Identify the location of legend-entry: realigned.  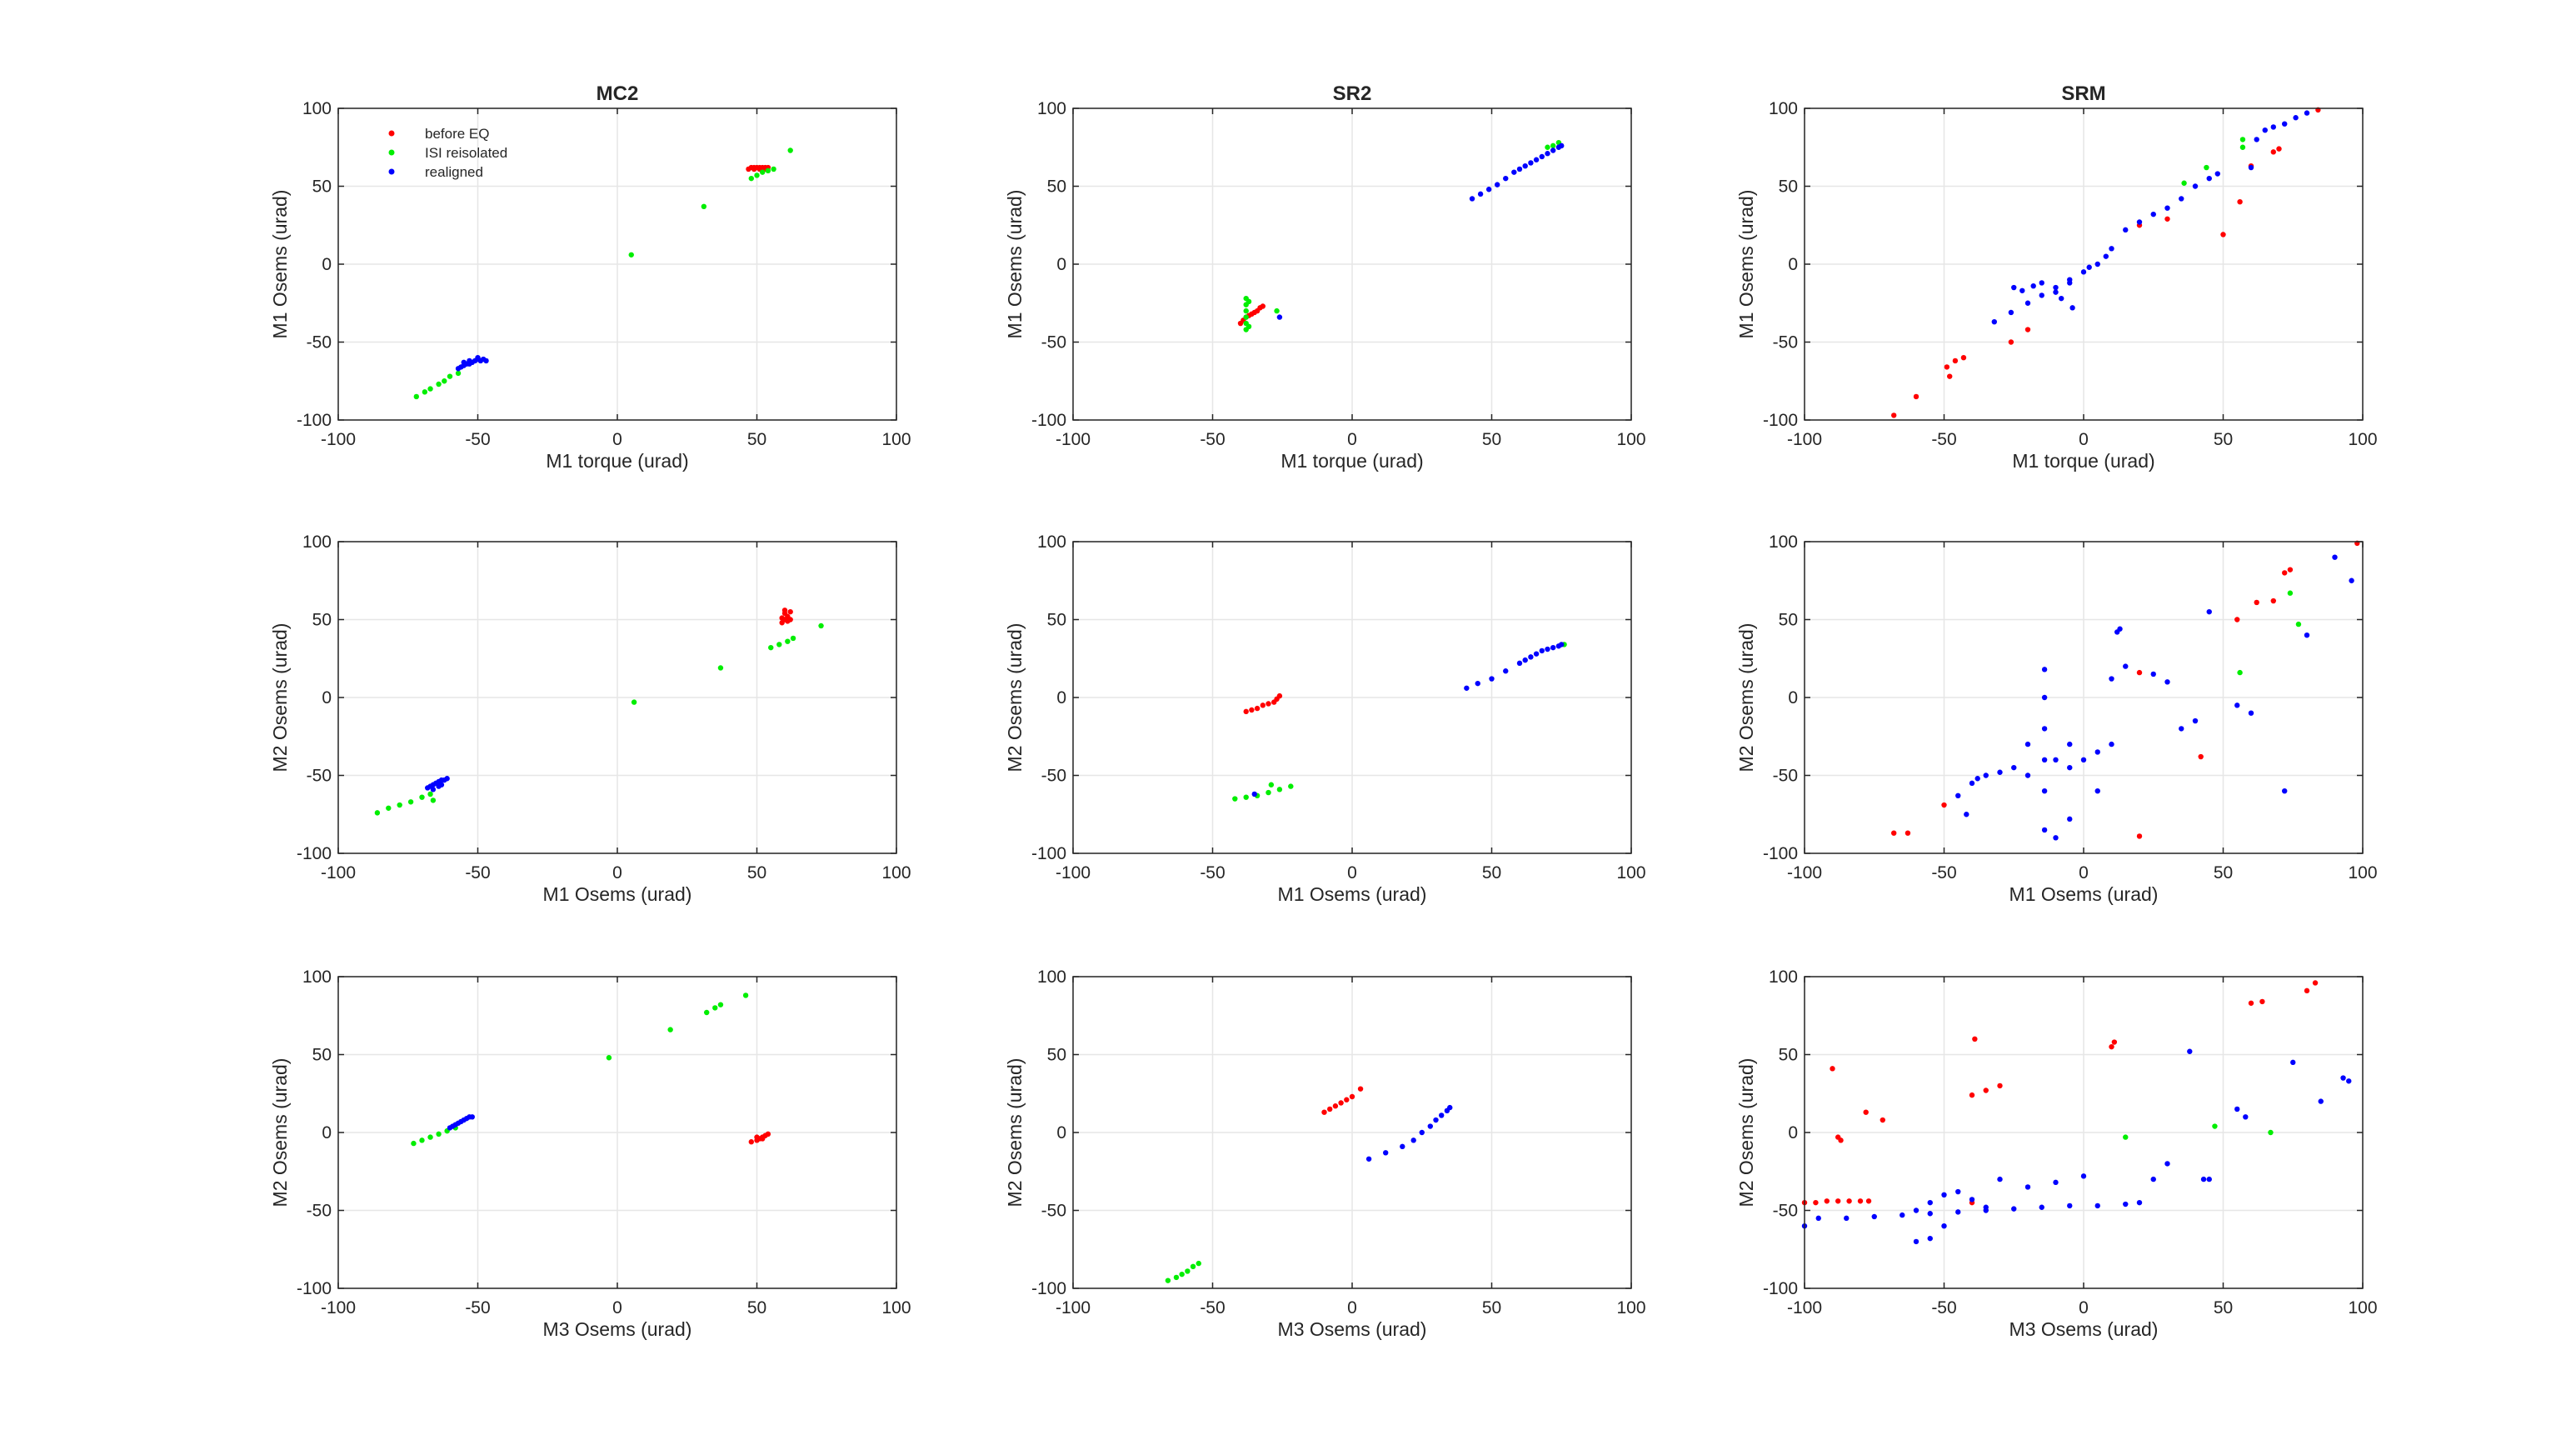
(435, 172).